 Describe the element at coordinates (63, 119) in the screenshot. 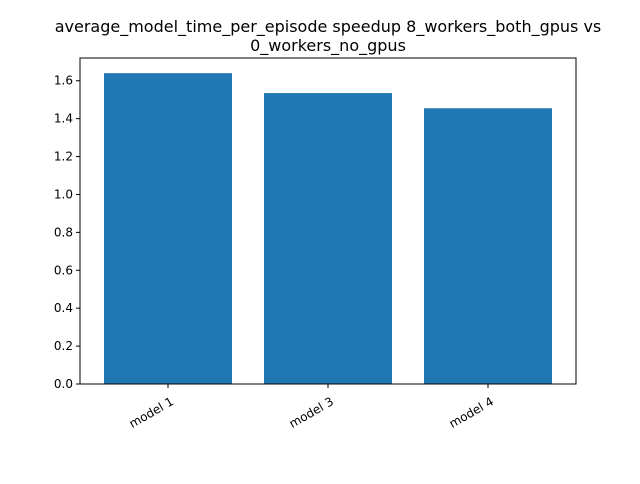

I see `y-tick-label: 1.4` at that location.